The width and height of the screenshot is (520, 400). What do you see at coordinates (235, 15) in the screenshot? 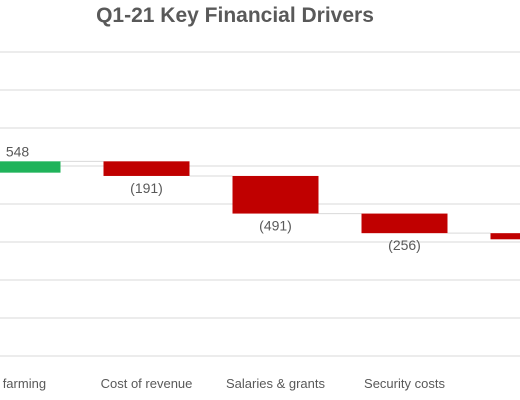
I see `chart-title: Q1-21 Key Financial Drivers` at bounding box center [235, 15].